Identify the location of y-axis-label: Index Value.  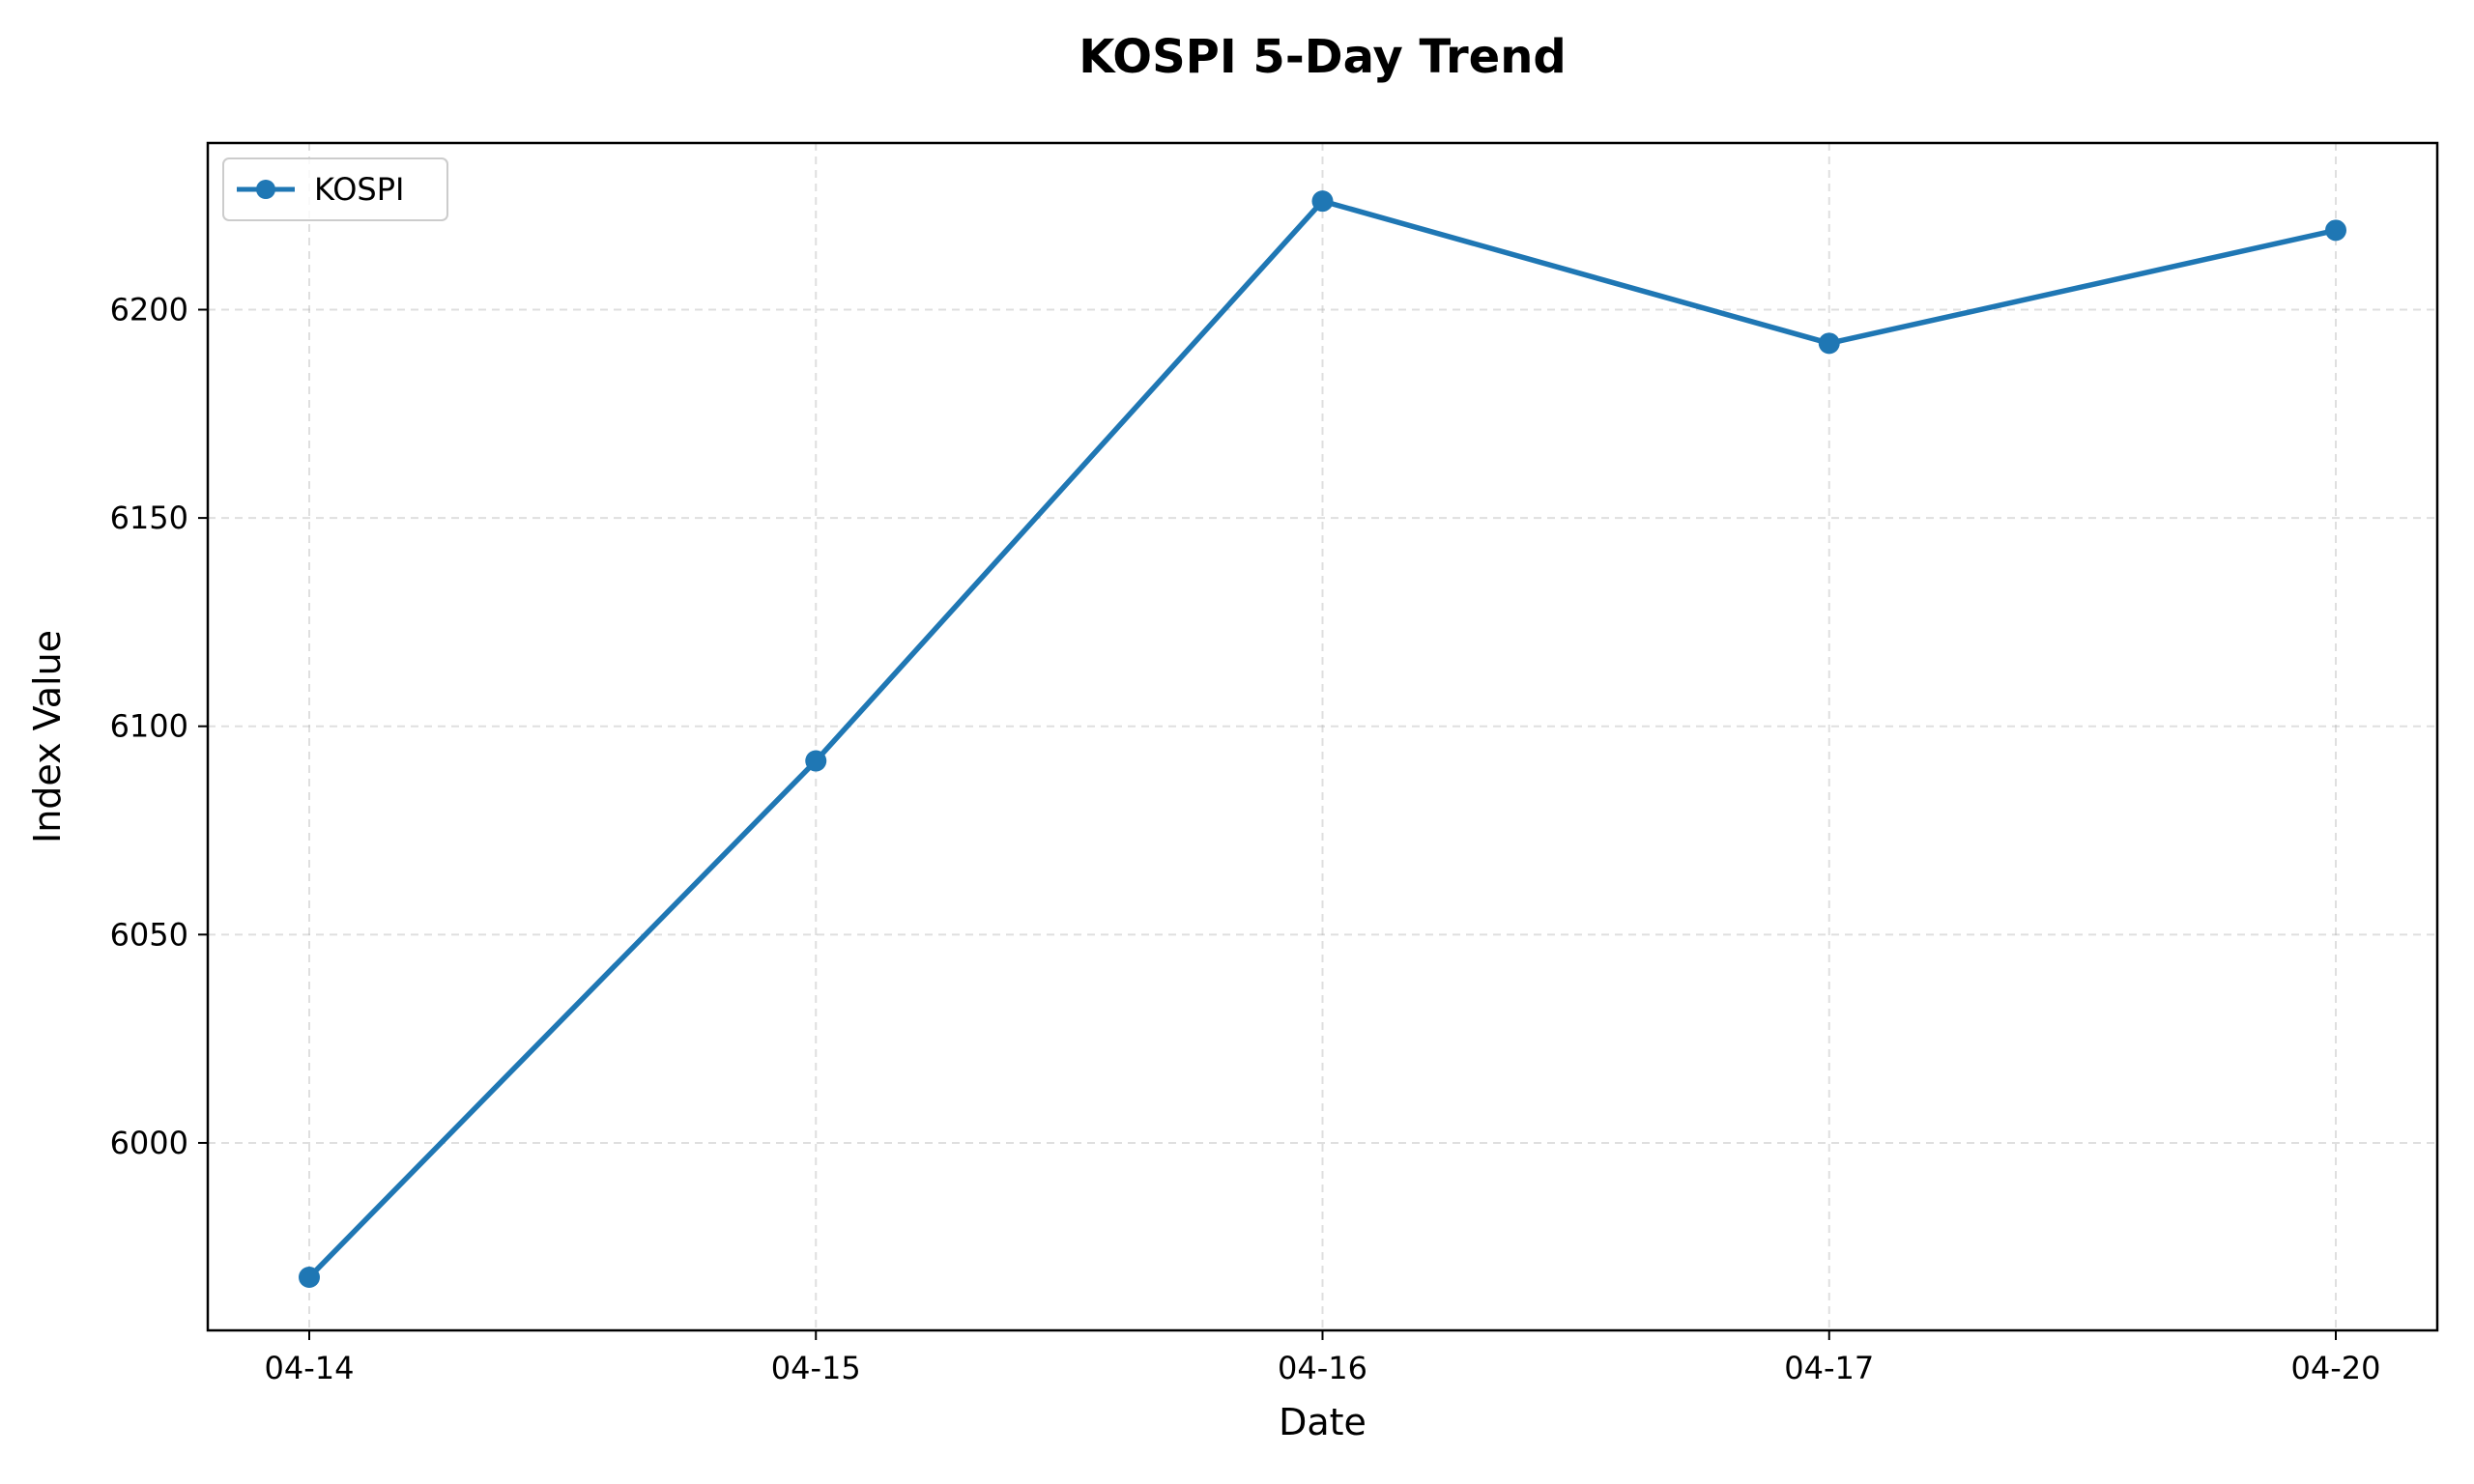
(48, 736).